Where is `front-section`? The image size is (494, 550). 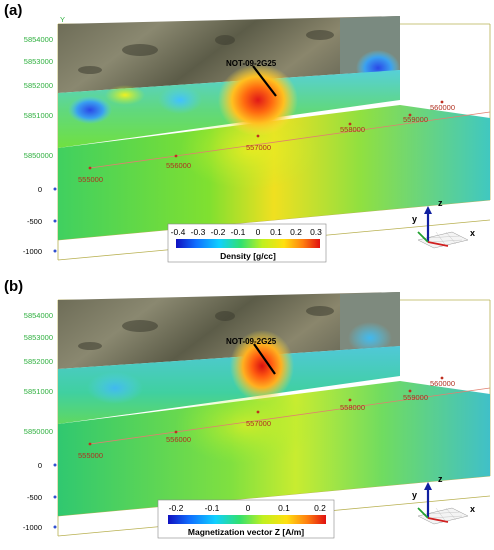
front-section is located at coordinates (229, 385).